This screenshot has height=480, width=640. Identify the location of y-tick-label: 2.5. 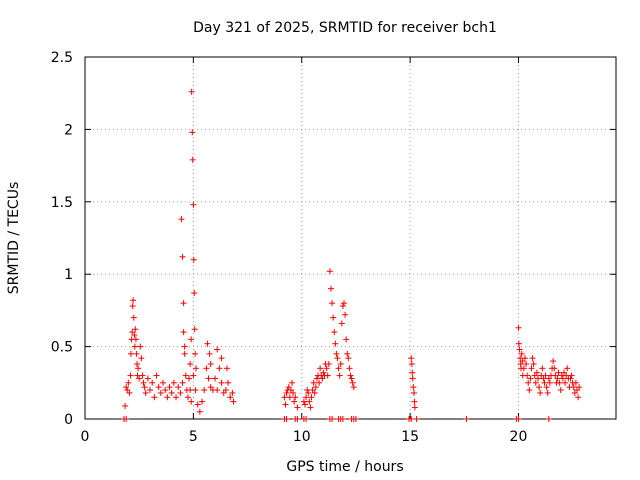
(62, 58).